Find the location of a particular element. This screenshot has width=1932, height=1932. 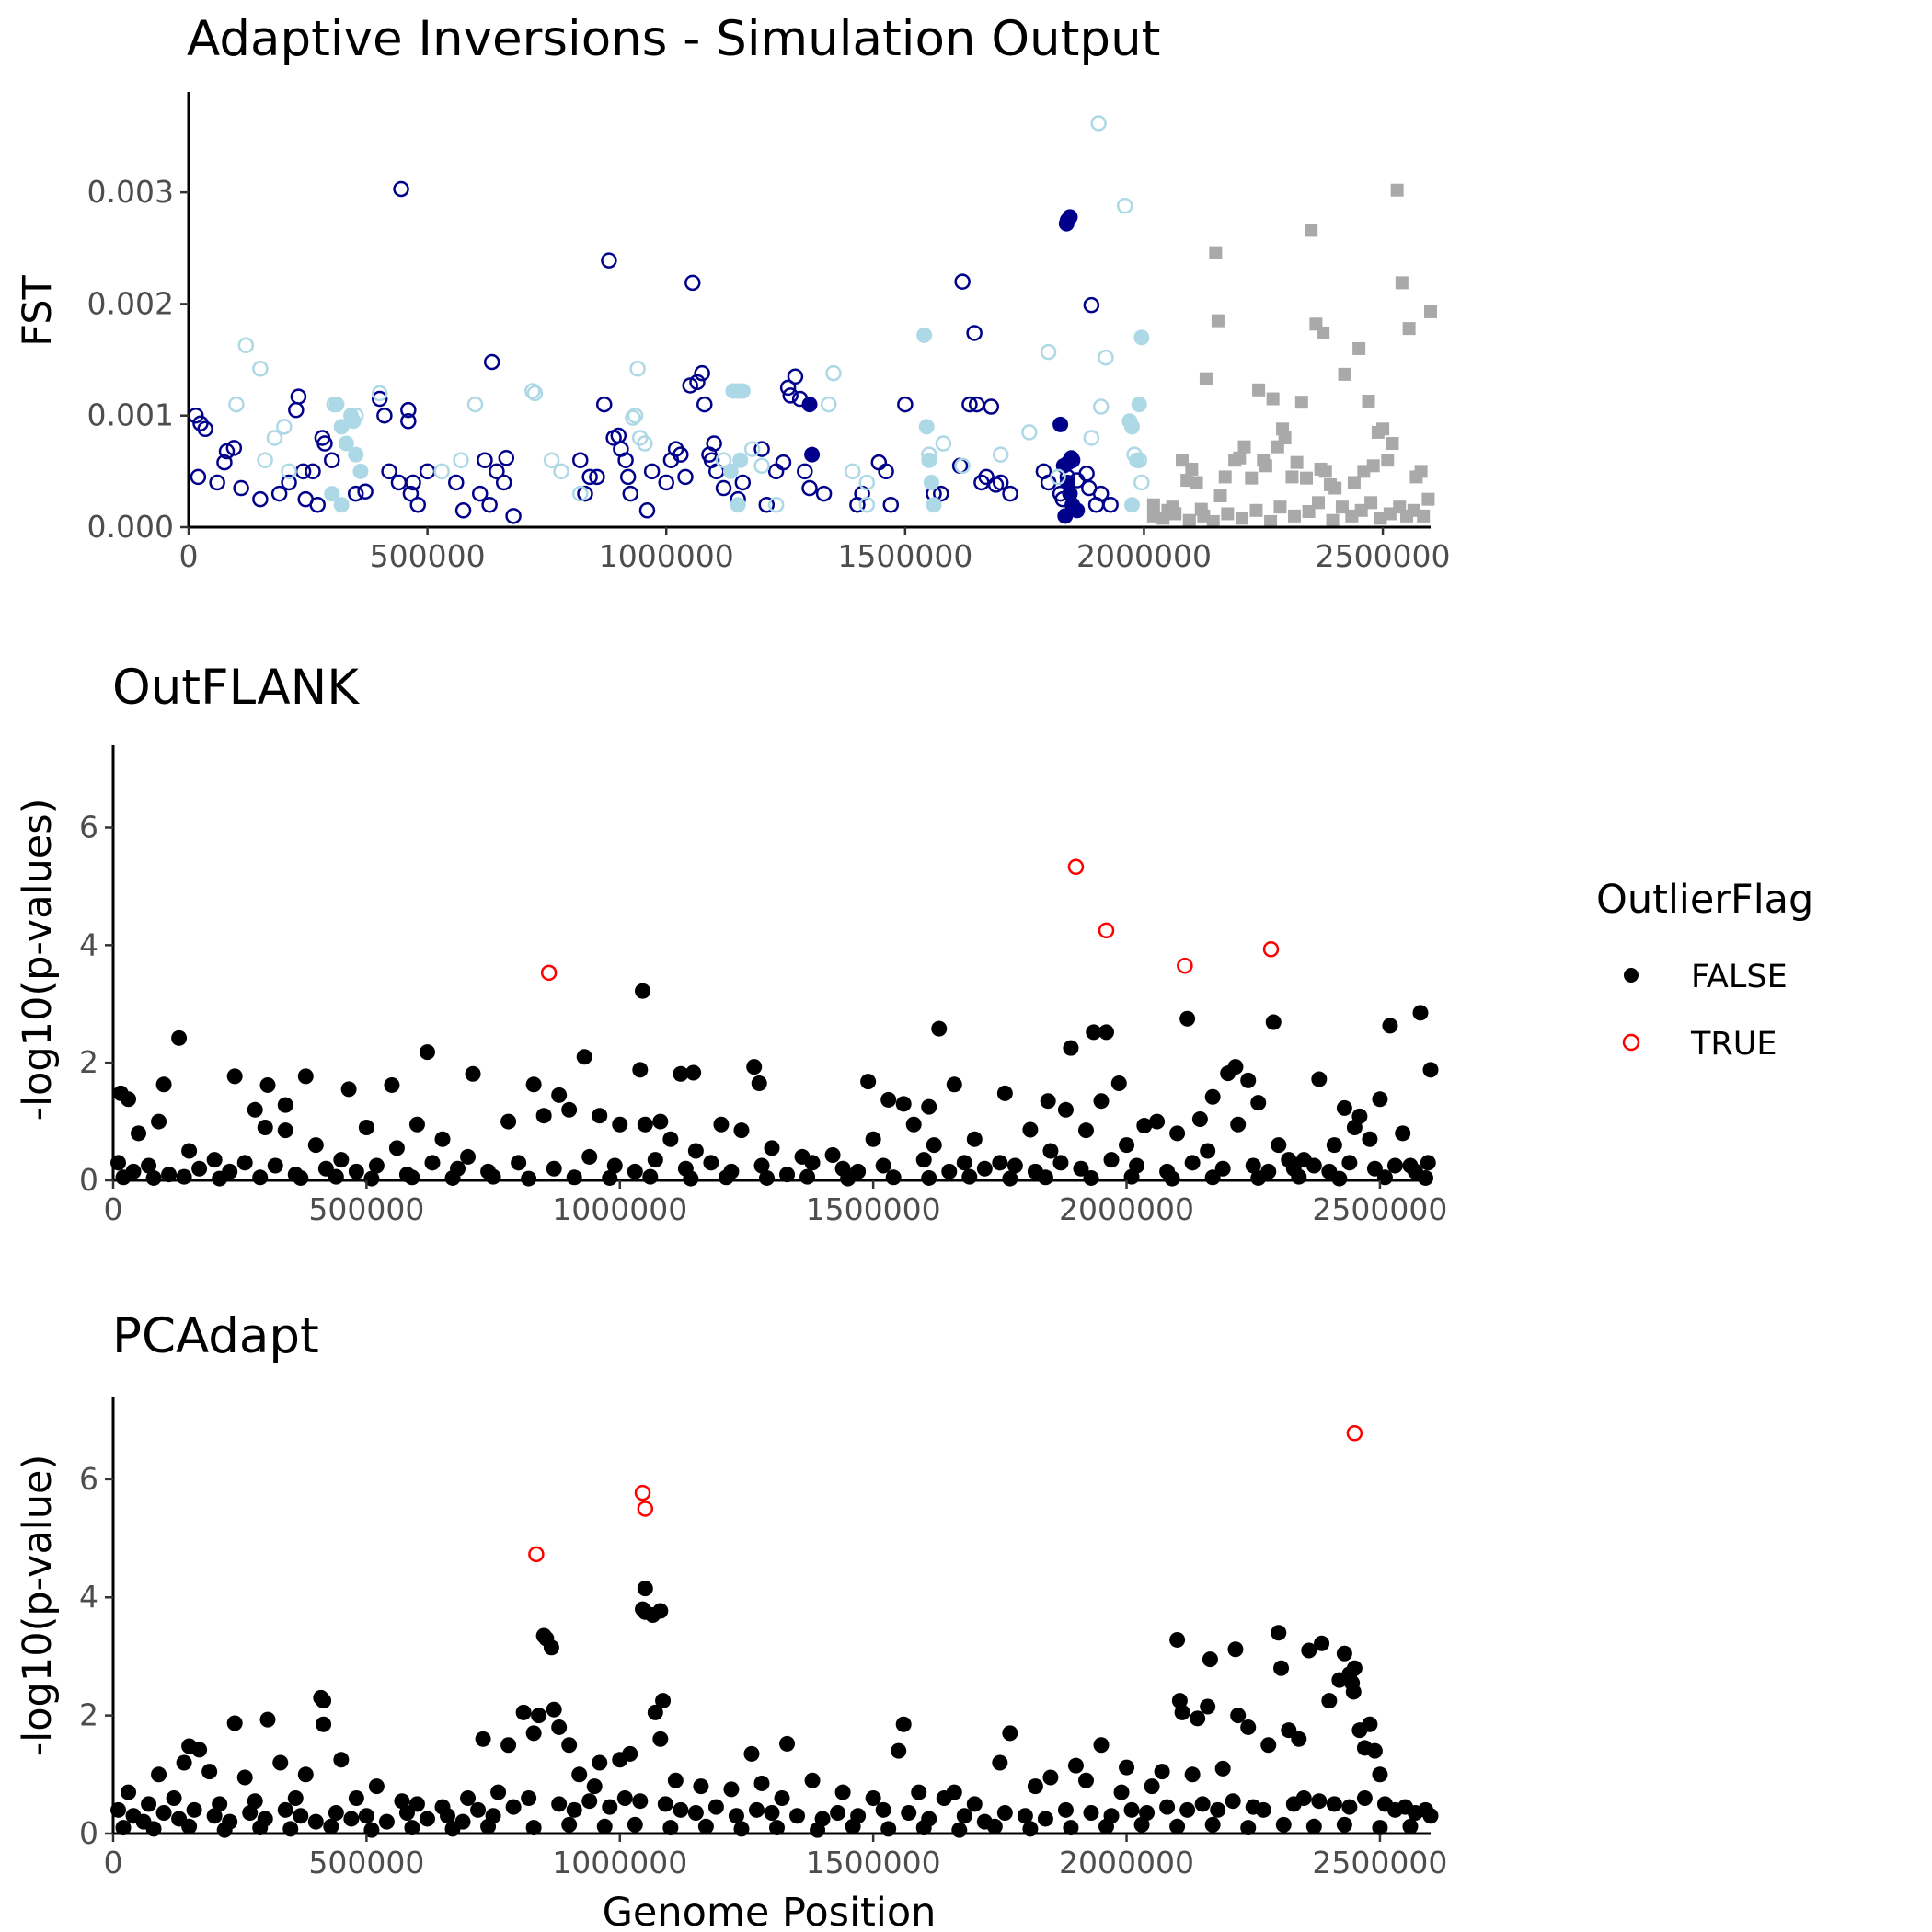

outflank-panel-title: OutFLANK is located at coordinates (236, 688).